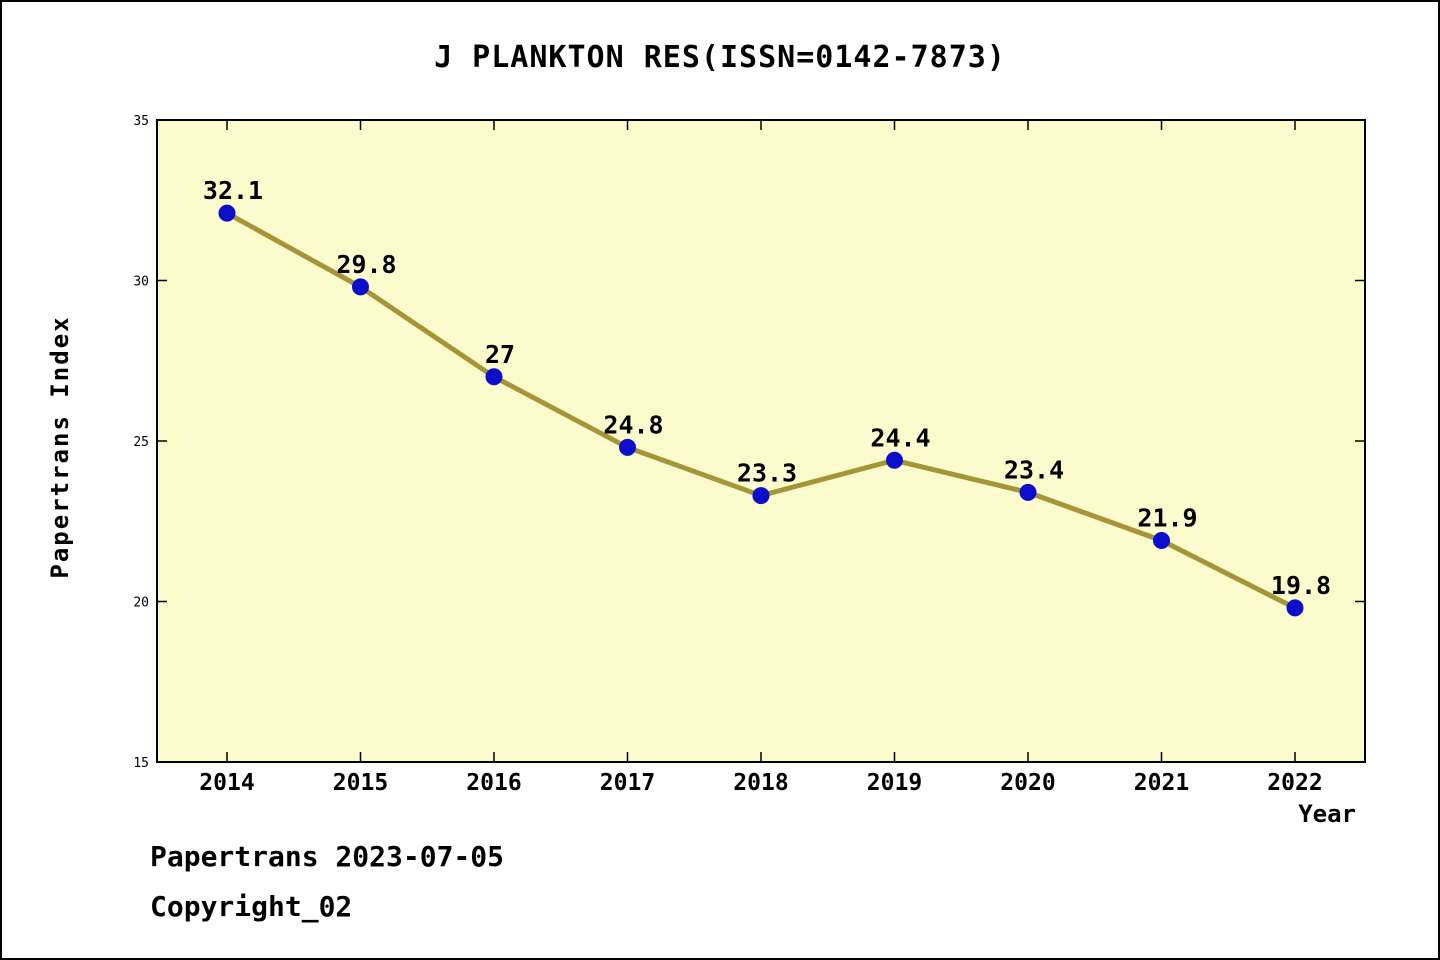 Image resolution: width=1440 pixels, height=960 pixels. I want to click on data-point-label: 24.4, so click(900, 437).